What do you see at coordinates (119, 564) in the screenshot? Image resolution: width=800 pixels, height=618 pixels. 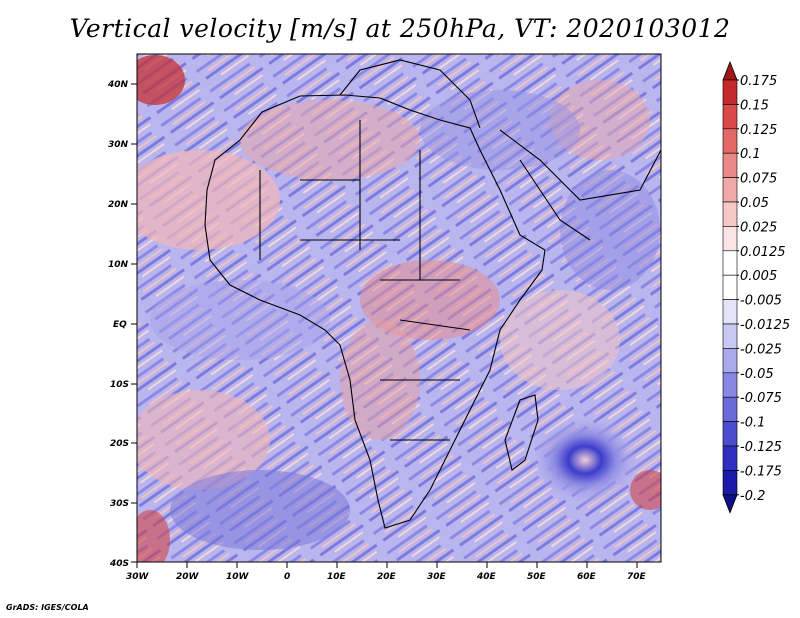 I see `lat-label: 40S` at bounding box center [119, 564].